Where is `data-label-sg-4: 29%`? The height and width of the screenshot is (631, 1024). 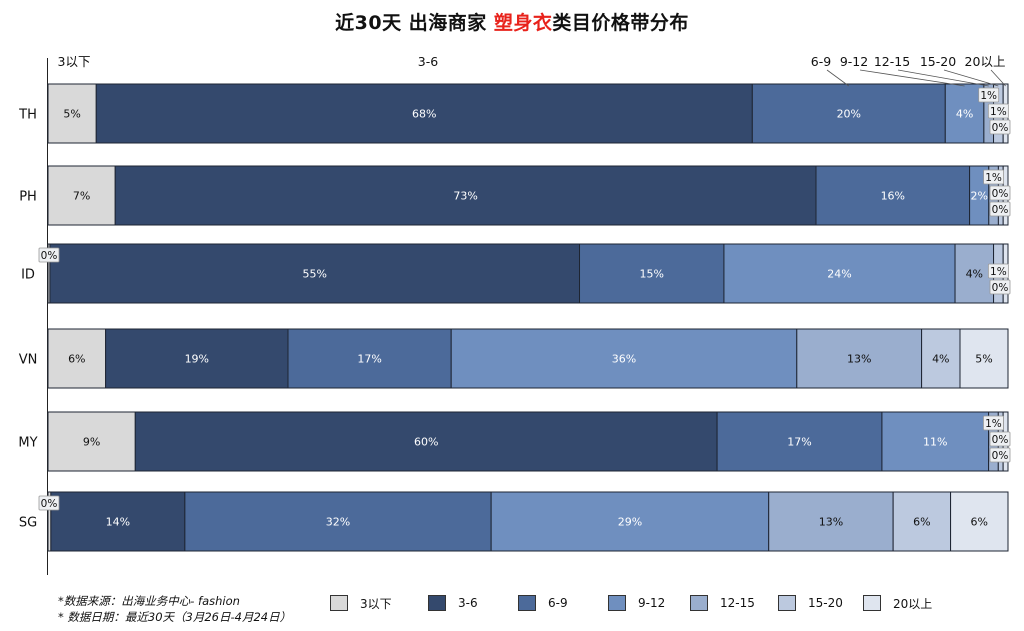
data-label-sg-4: 29% is located at coordinates (630, 522).